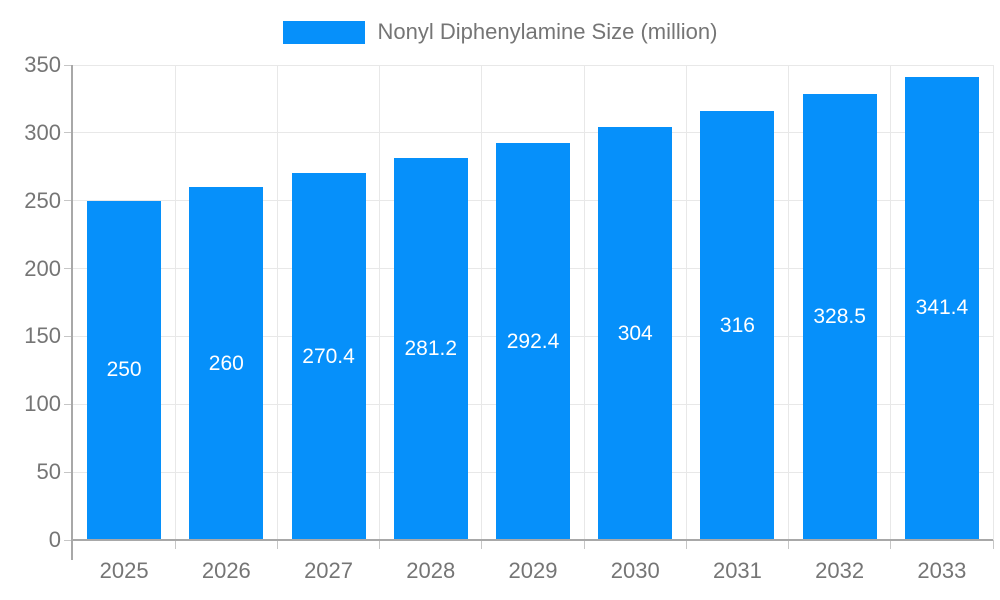 Image resolution: width=1000 pixels, height=600 pixels. I want to click on bar-value-label: 250, so click(124, 370).